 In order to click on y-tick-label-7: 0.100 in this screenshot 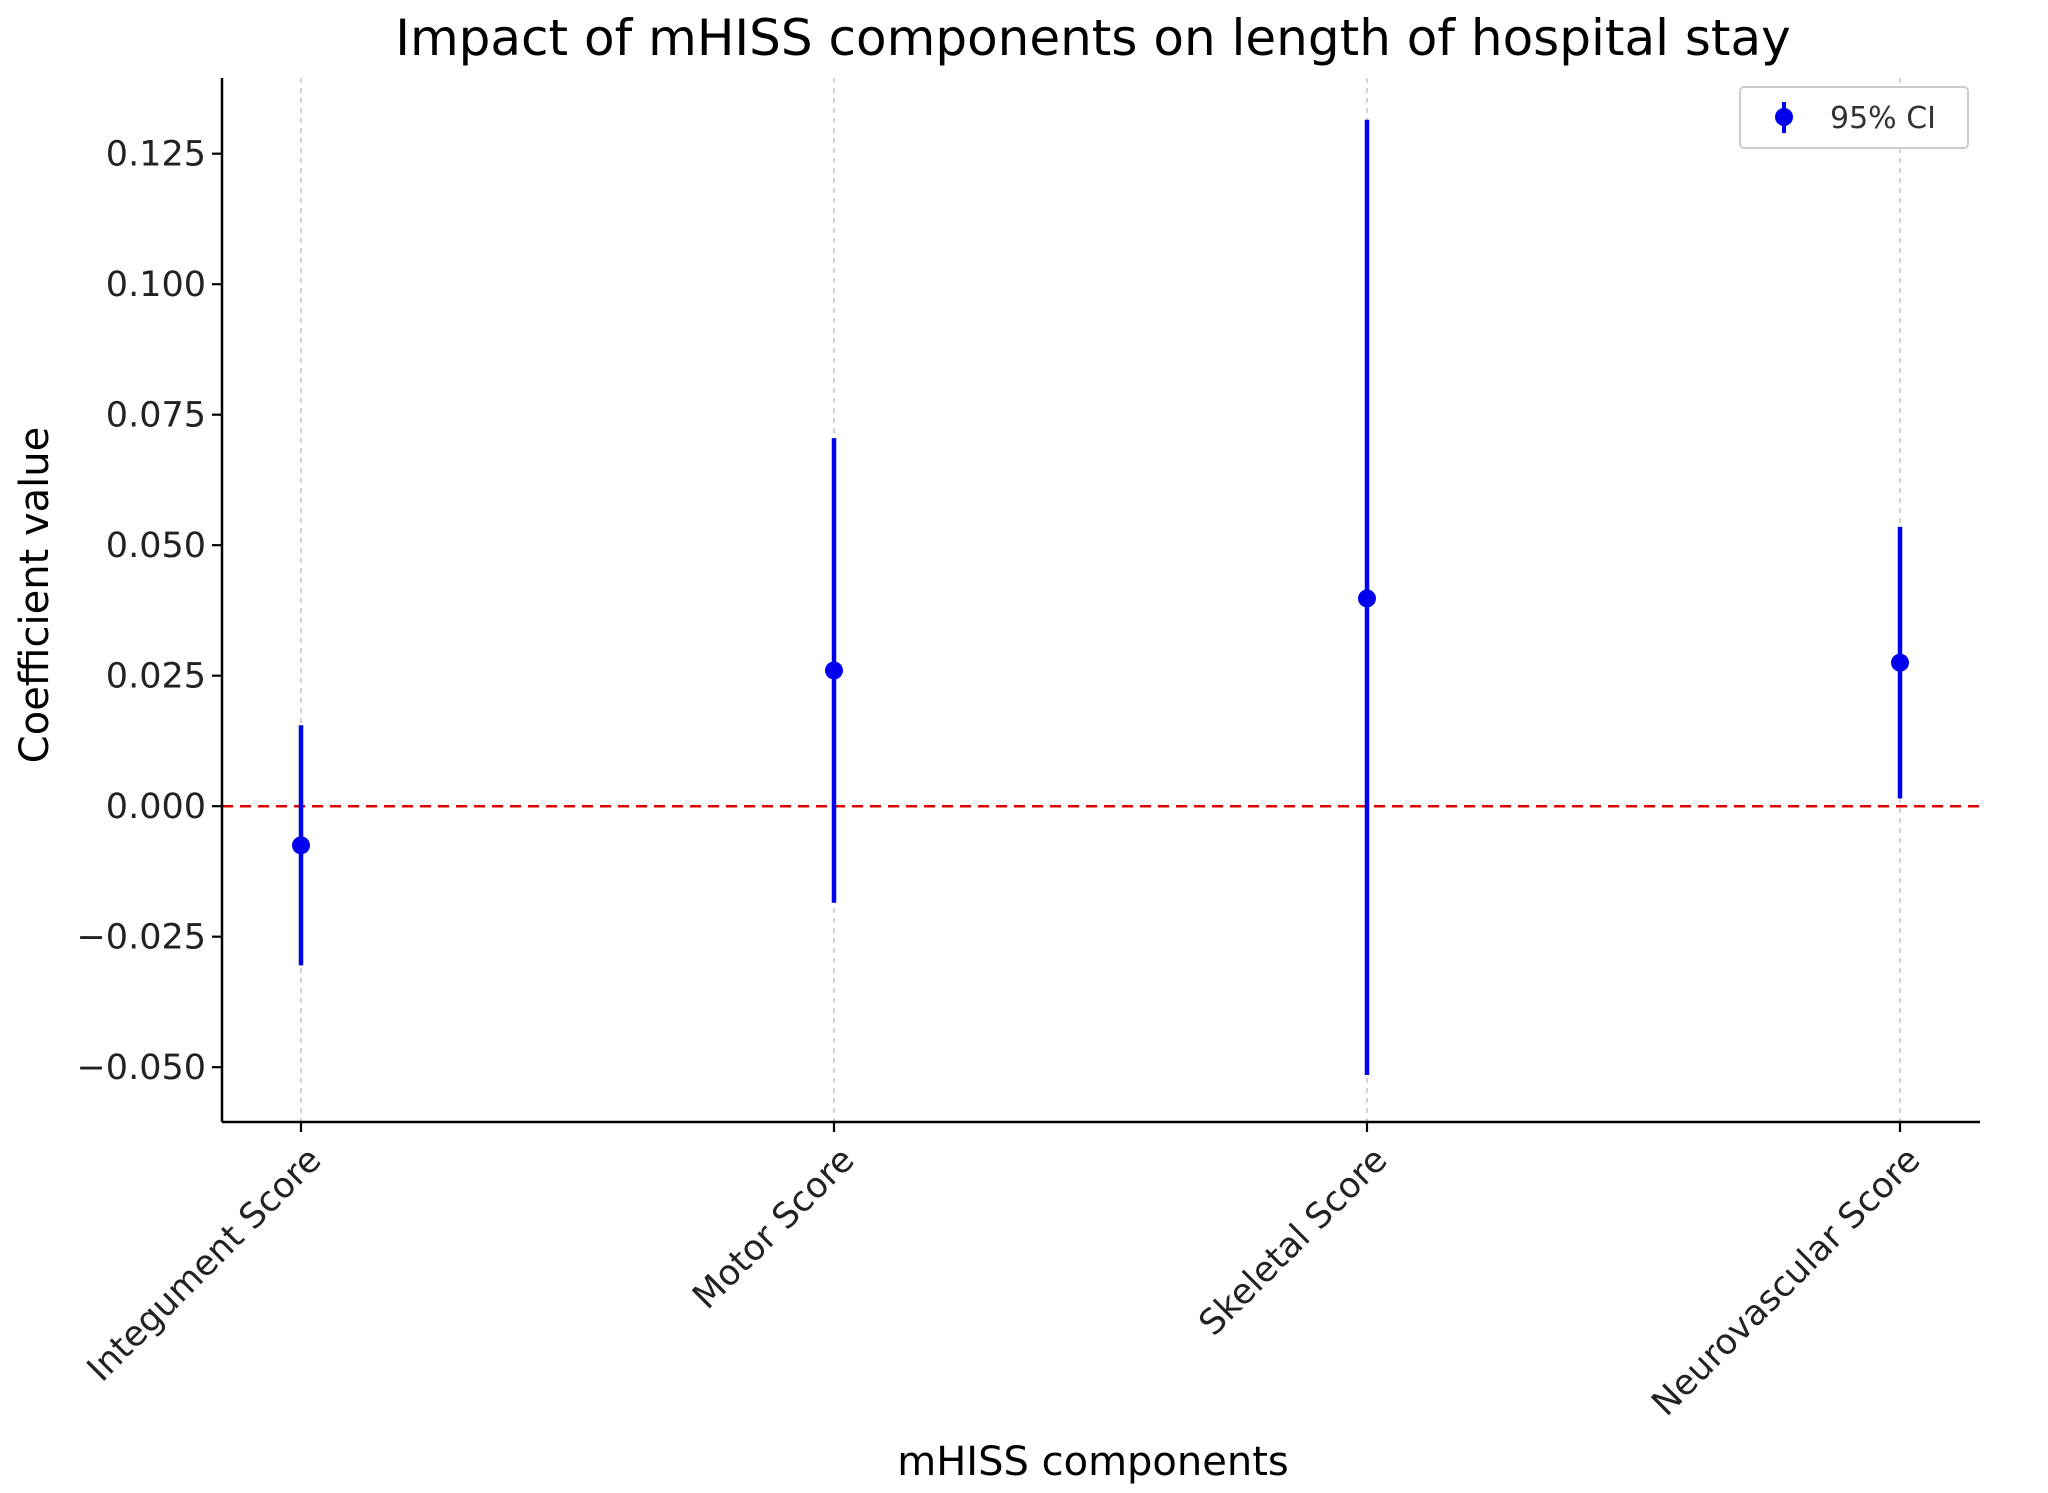, I will do `click(156, 285)`.